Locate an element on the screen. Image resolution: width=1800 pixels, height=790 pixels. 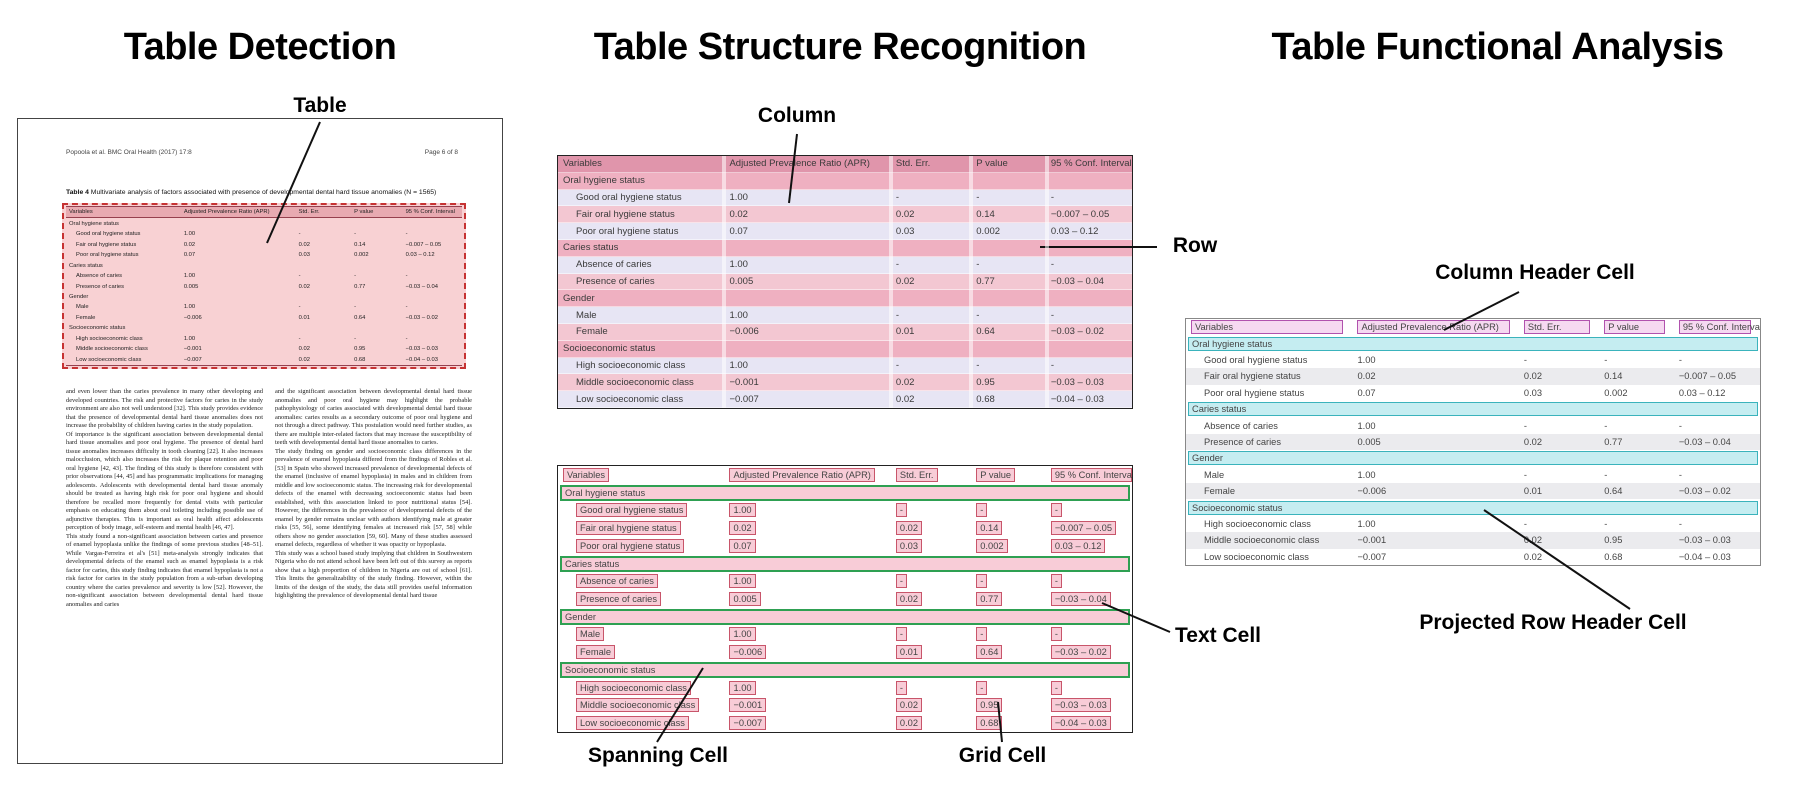
cell-text: Low socioeconomic class is located at coordinates (109, 359).